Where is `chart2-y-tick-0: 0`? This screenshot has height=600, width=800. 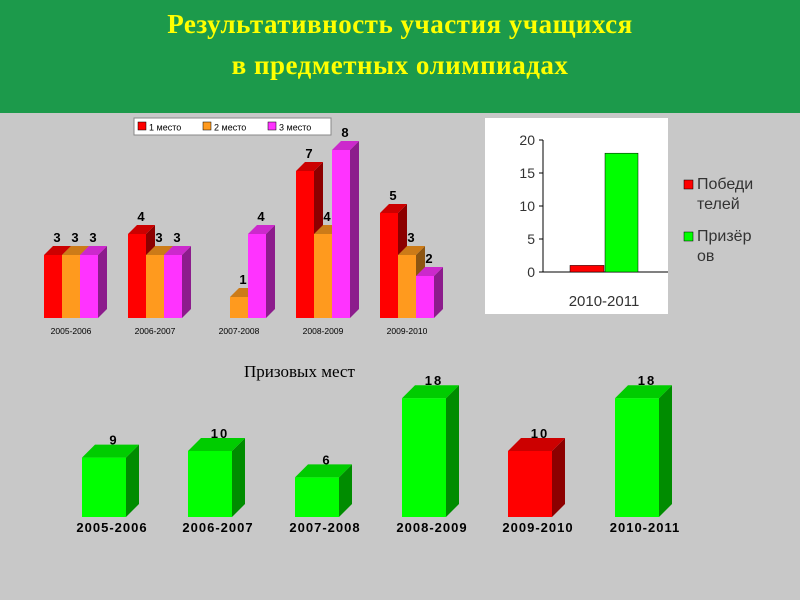
chart2-y-tick-0: 0 is located at coordinates (531, 272).